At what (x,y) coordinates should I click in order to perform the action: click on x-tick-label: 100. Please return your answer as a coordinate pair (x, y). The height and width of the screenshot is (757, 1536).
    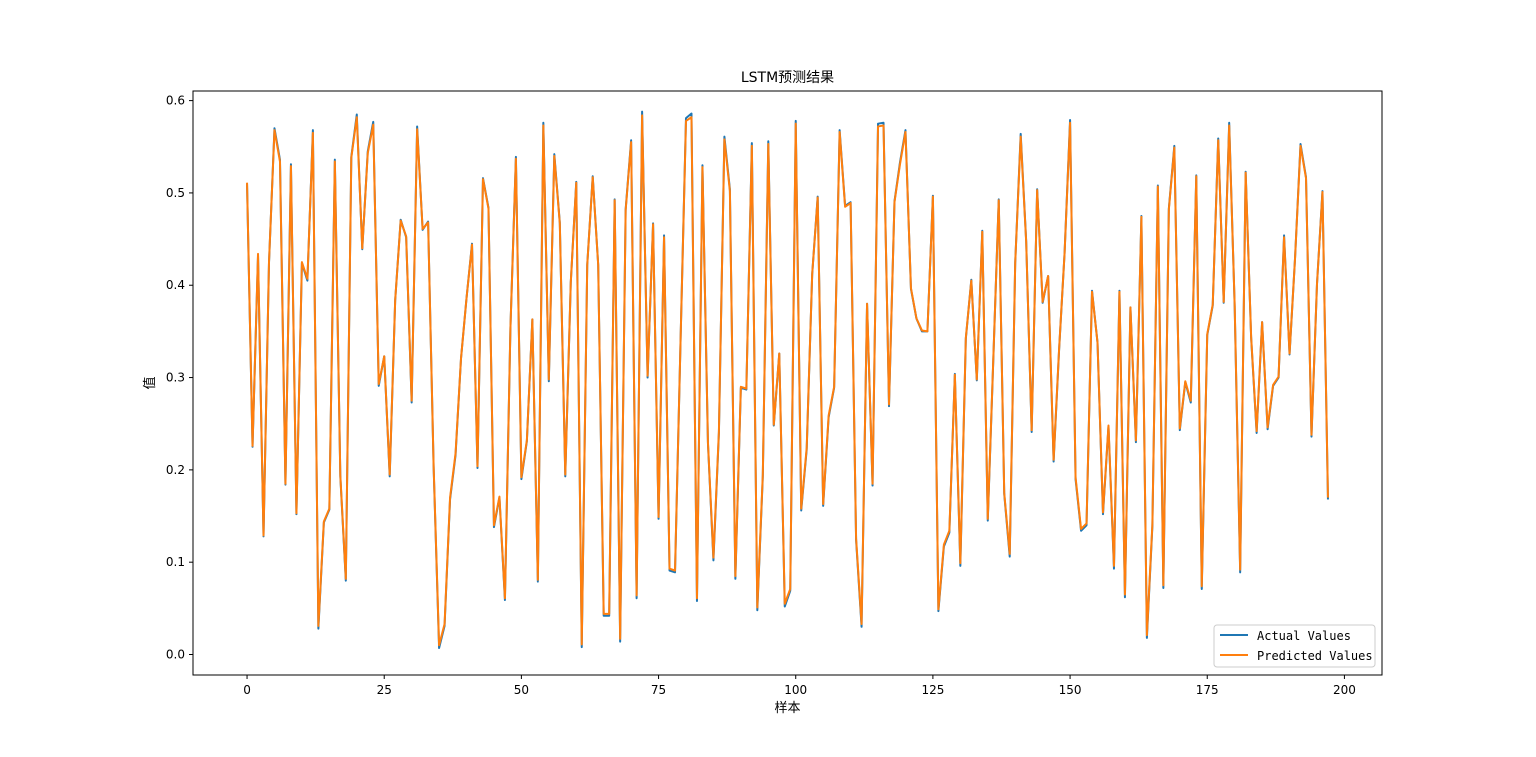
    Looking at the image, I should click on (795, 690).